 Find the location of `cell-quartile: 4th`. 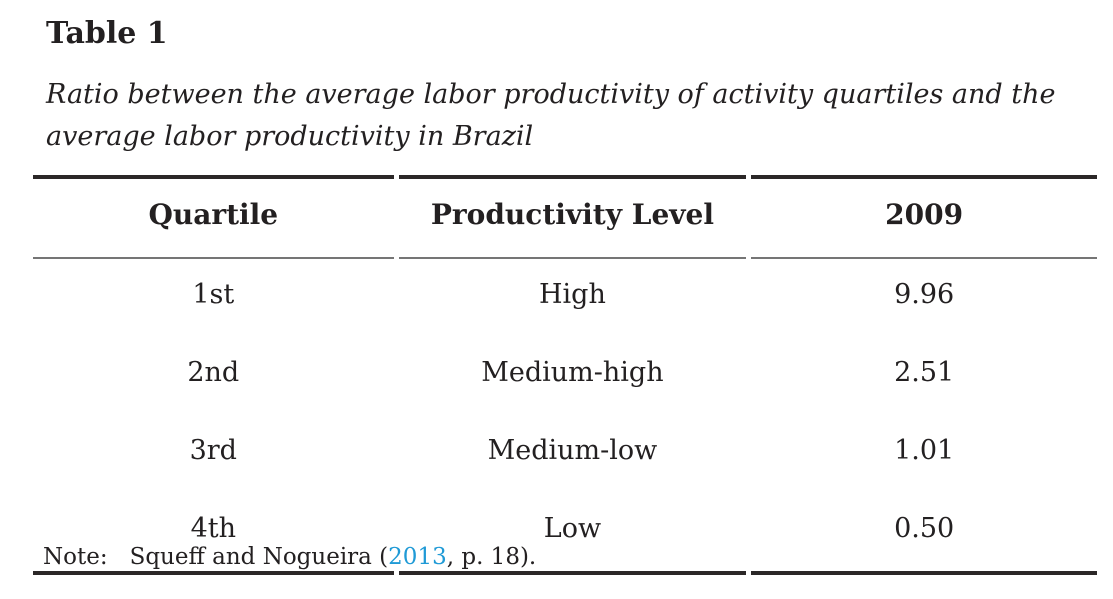

cell-quartile: 4th is located at coordinates (213, 534).